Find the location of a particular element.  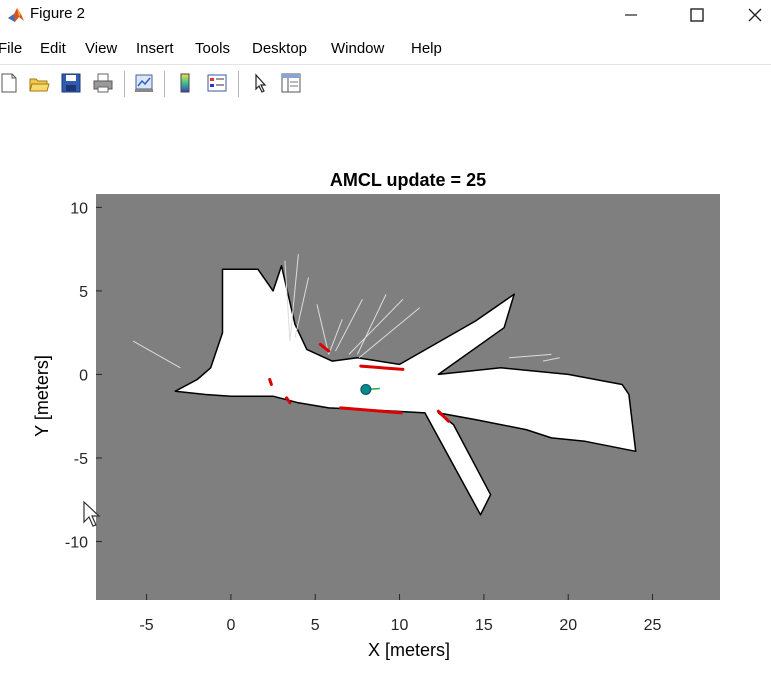

save-button is located at coordinates (71, 83).